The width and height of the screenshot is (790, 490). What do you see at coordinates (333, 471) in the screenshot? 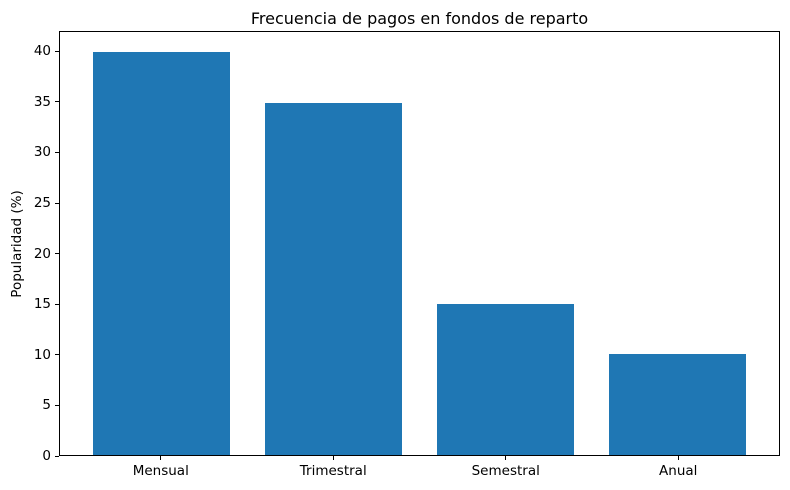
I see `x-tick-label-trimestral: Trimestral` at bounding box center [333, 471].